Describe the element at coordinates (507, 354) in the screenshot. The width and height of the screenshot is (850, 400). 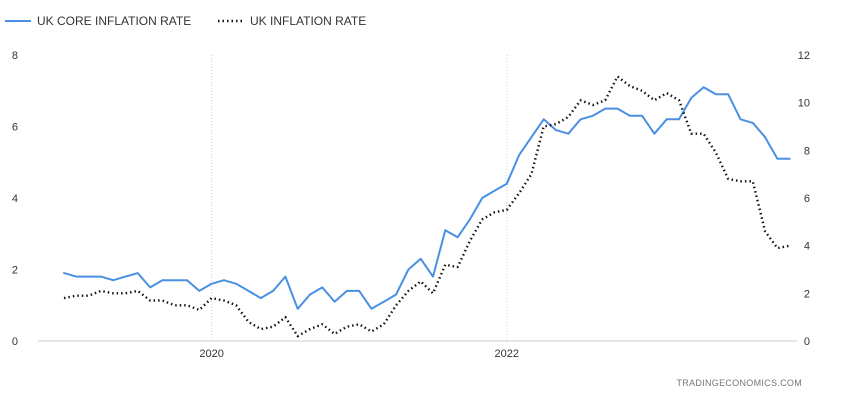
I see `x-tick-label: 2022` at that location.